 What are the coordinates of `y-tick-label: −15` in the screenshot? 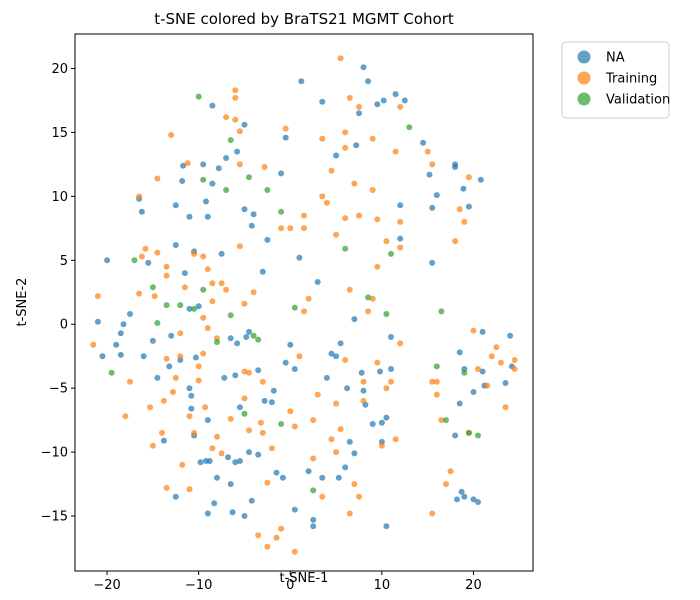 It's located at (54, 517).